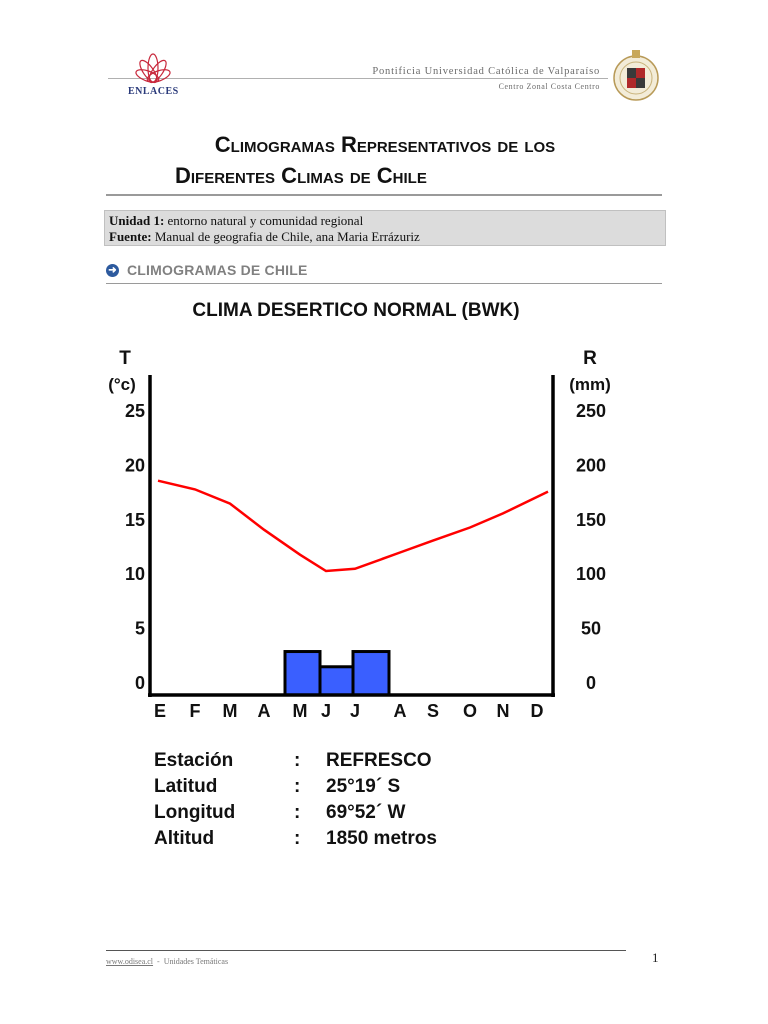  I want to click on title-rule, so click(384, 195).